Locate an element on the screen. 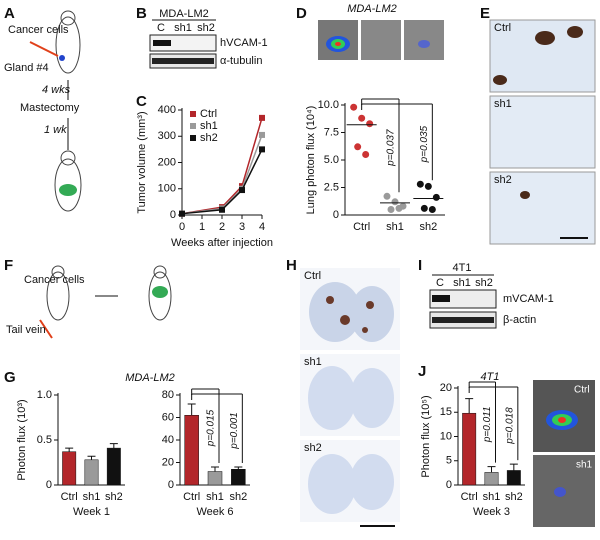 The image size is (600, 540). label: 1 wk is located at coordinates (55, 130).